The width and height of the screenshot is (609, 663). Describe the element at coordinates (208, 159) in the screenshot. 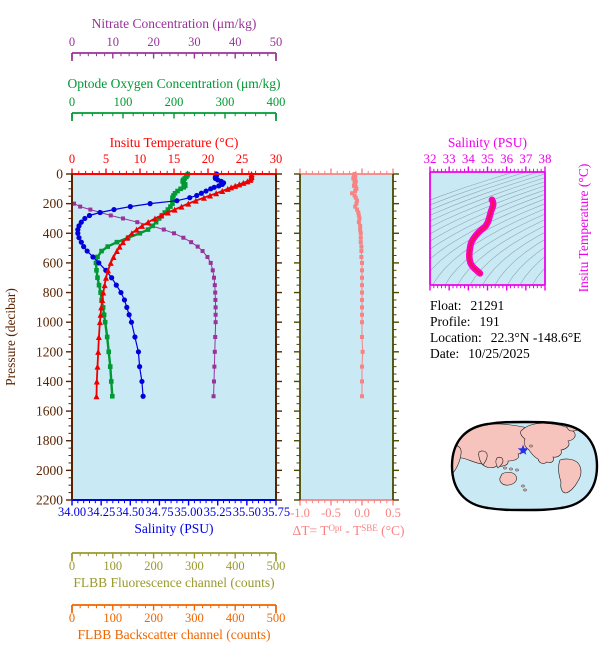

I see `tick-label: 20` at that location.